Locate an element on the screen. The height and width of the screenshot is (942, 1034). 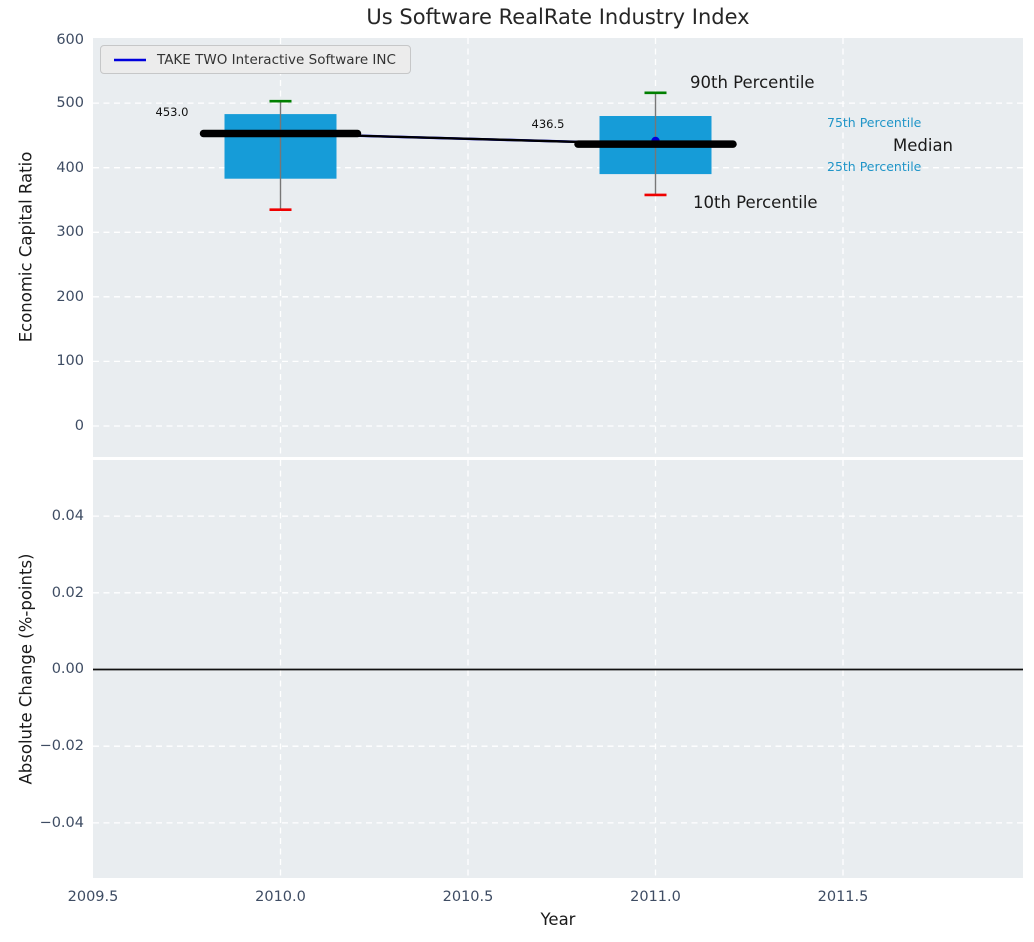
ytick-0.04: 0.04 is located at coordinates (67, 516).